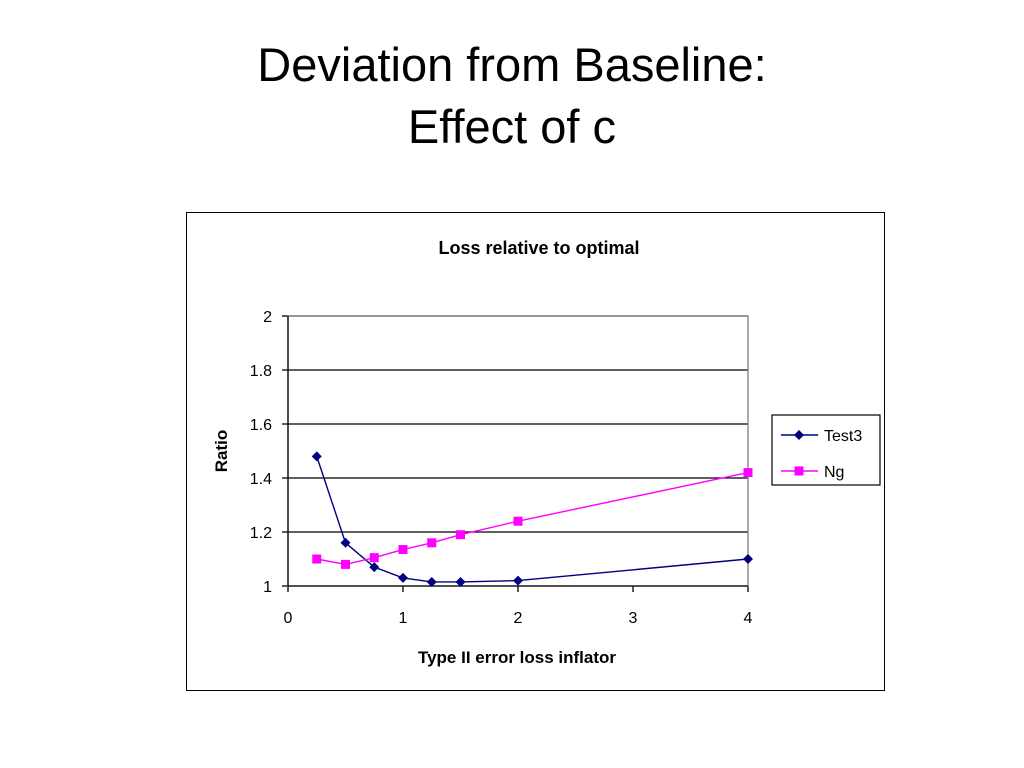  I want to click on legend-label-ng: Ng, so click(834, 472).